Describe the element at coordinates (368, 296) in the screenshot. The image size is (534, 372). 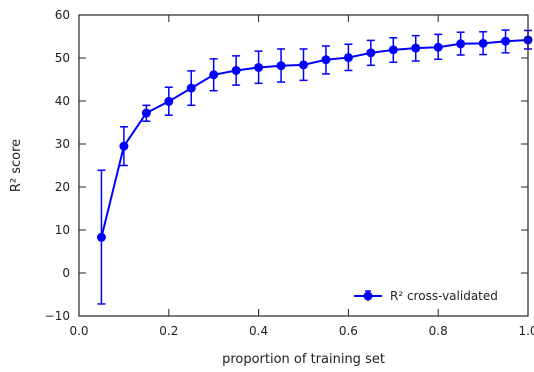
I see `legend-marker` at that location.